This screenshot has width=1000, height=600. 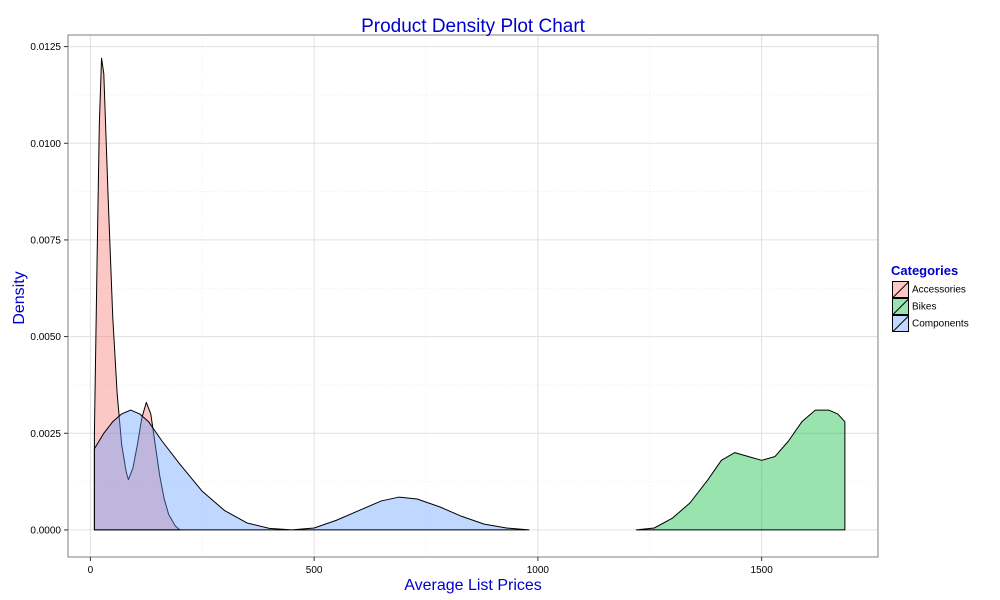 I want to click on legend-label-bikes: Bikes, so click(x=924, y=307).